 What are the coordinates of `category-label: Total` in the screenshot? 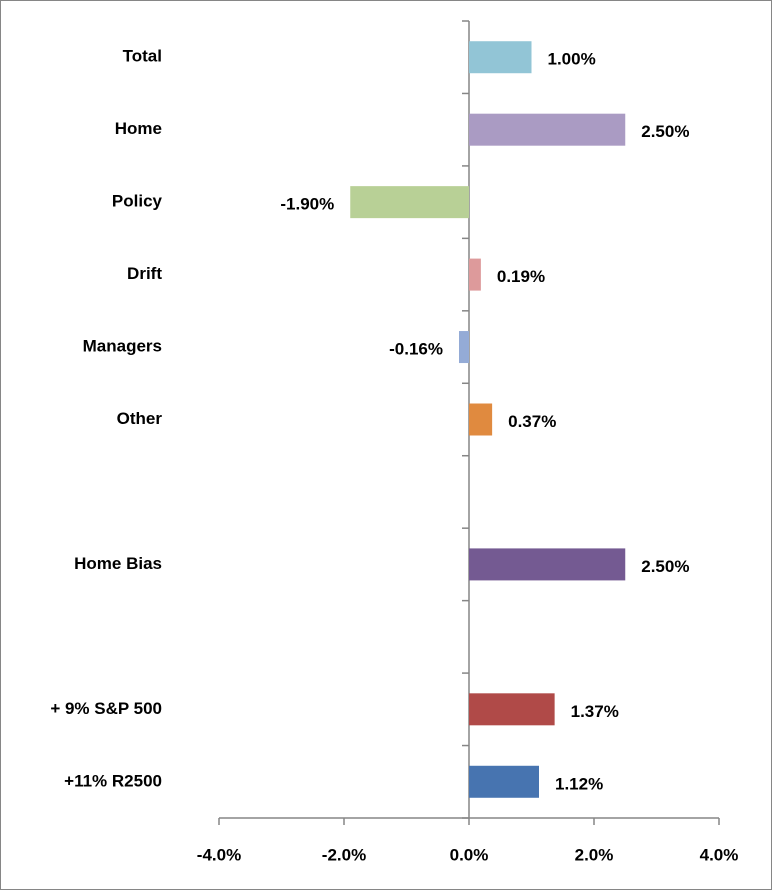 It's located at (142, 56).